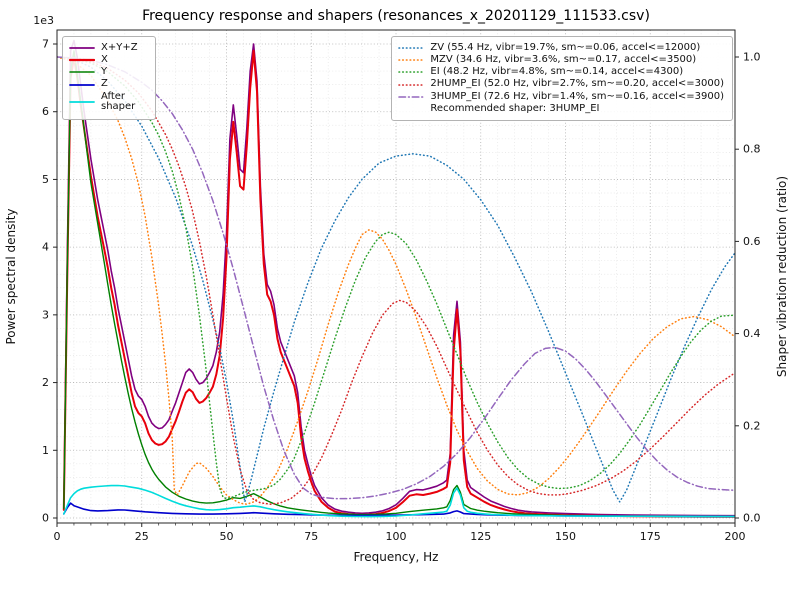 The height and width of the screenshot is (600, 800). What do you see at coordinates (752, 149) in the screenshot?
I see `y-right-tick-label: 0.8` at bounding box center [752, 149].